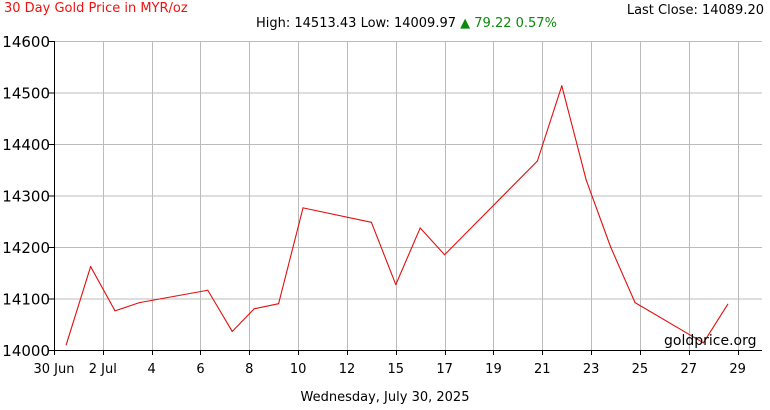 This screenshot has width=770, height=410. I want to click on x-tick-label: 6, so click(200, 369).